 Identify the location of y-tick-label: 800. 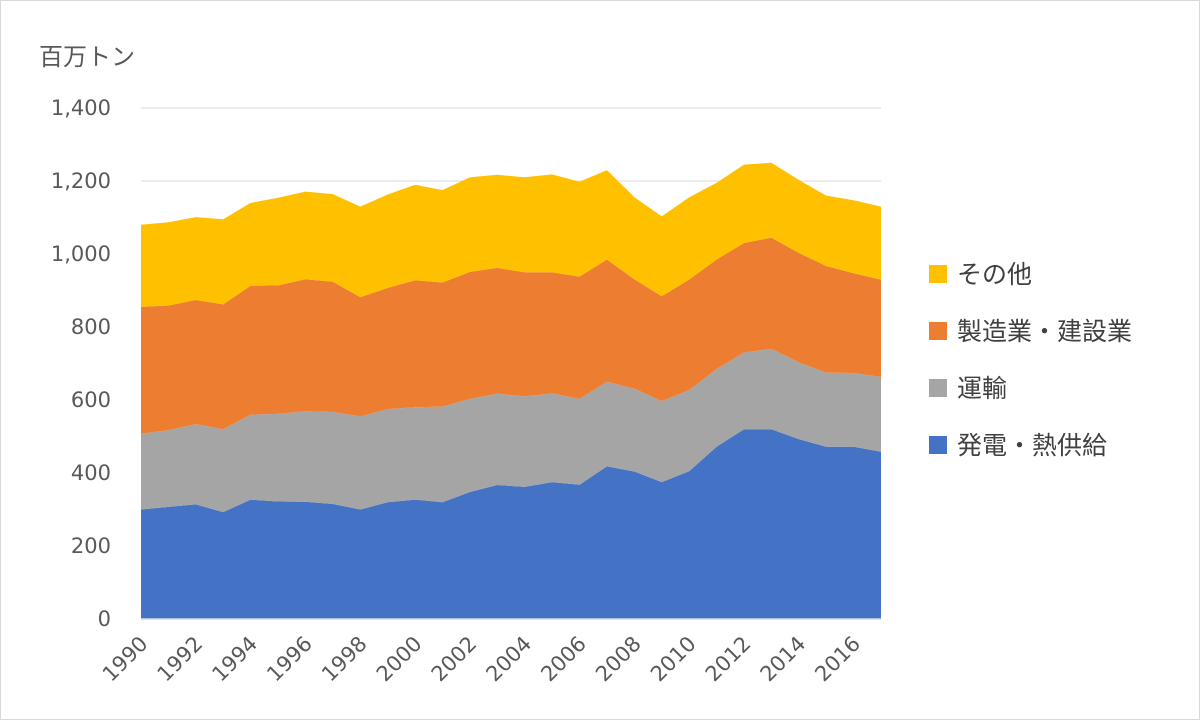
(91, 327).